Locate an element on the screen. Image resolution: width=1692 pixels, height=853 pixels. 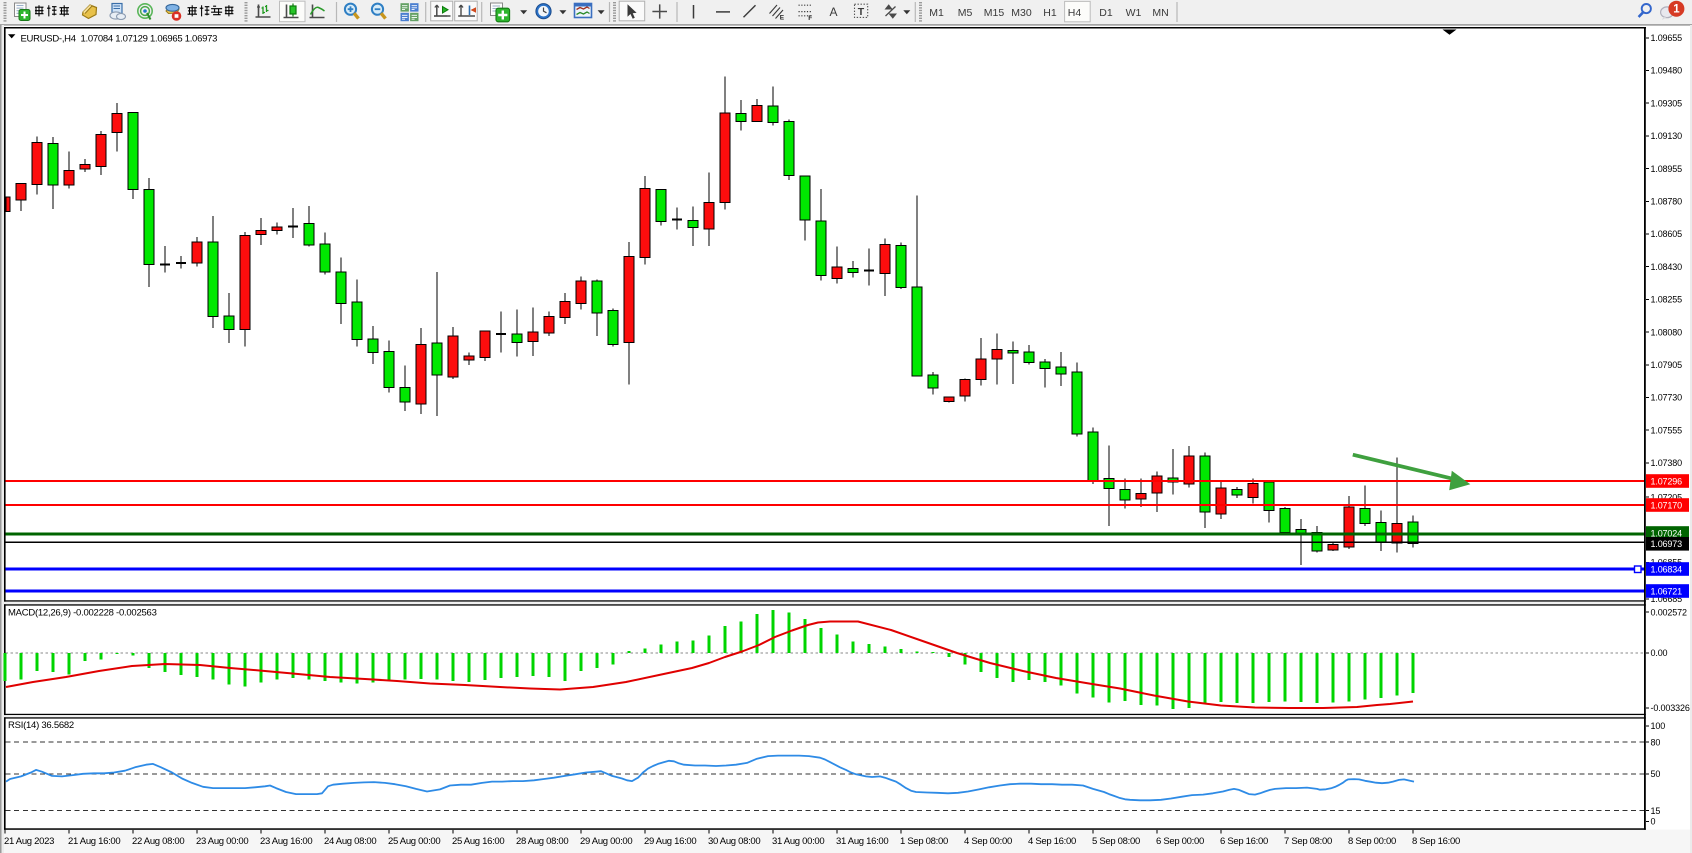
svg-text: 1.09480 is located at coordinates (1667, 71).